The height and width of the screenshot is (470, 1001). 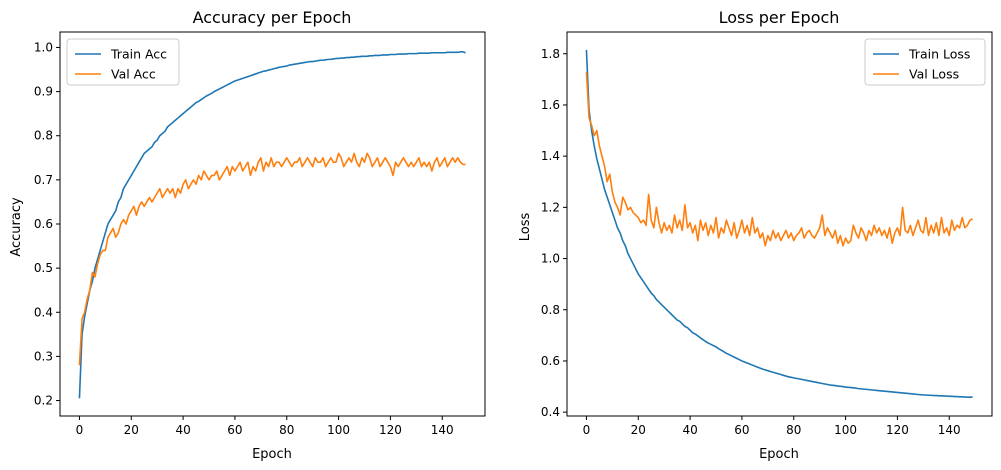 What do you see at coordinates (779, 159) in the screenshot?
I see `series-line` at bounding box center [779, 159].